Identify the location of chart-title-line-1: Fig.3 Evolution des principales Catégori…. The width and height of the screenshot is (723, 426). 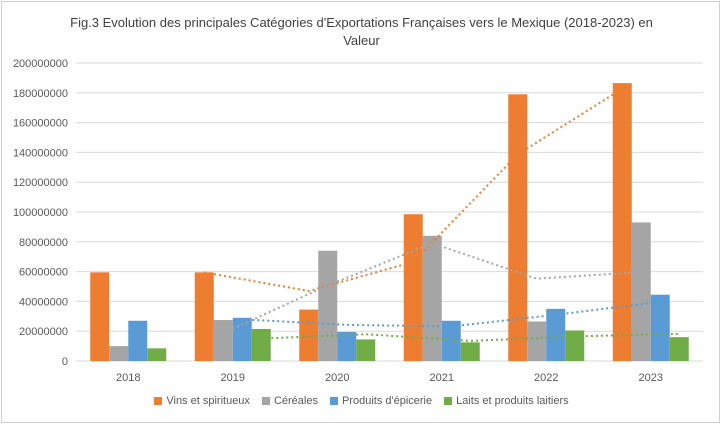
(361, 22).